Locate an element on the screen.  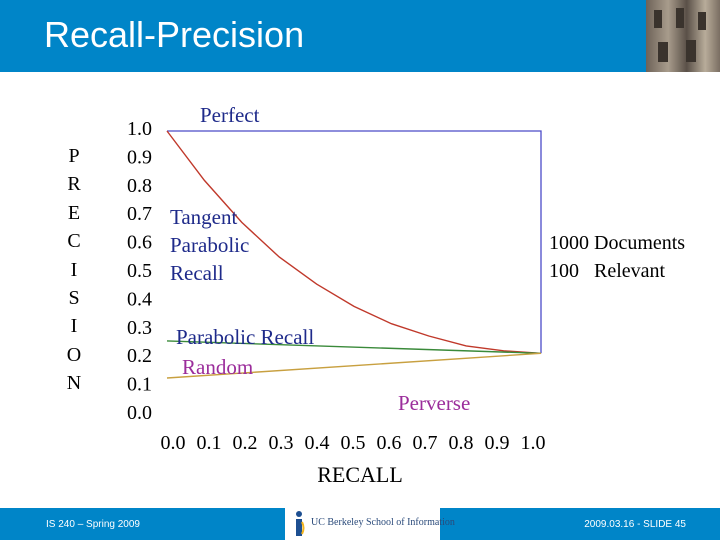
x-tick-label: 0.6 is located at coordinates (389, 443).